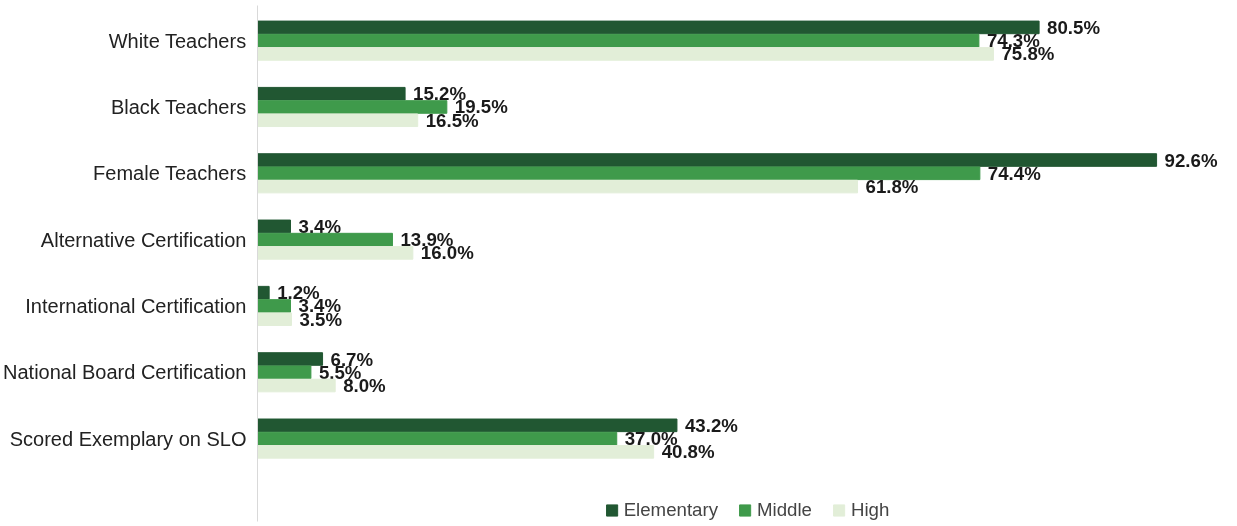 This screenshot has width=1237, height=526. I want to click on y-tick-label: Alternative Certification, so click(143, 239).